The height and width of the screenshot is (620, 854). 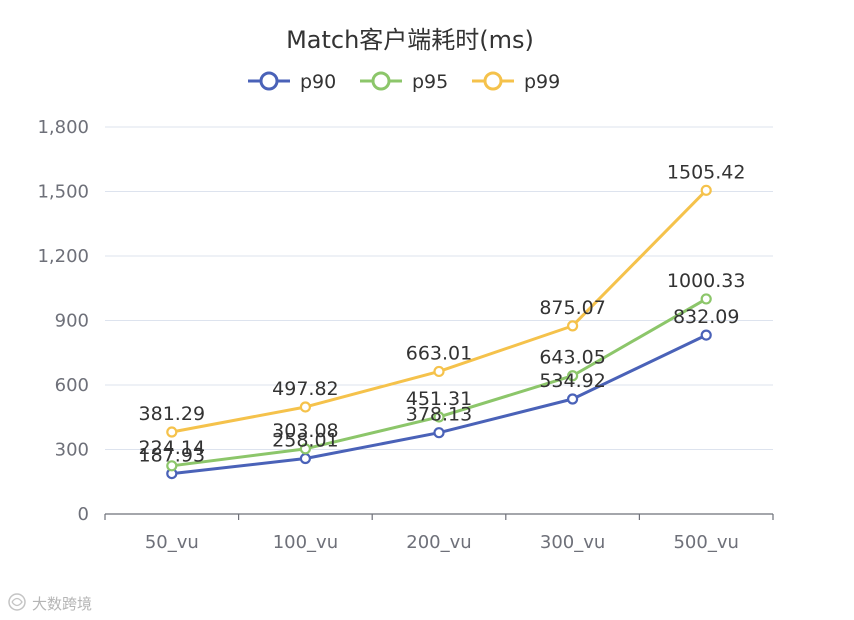 I want to click on x-axis: 50_vu 100_vu 200_vu 300_vu 500_vu, so click(x=439, y=533).